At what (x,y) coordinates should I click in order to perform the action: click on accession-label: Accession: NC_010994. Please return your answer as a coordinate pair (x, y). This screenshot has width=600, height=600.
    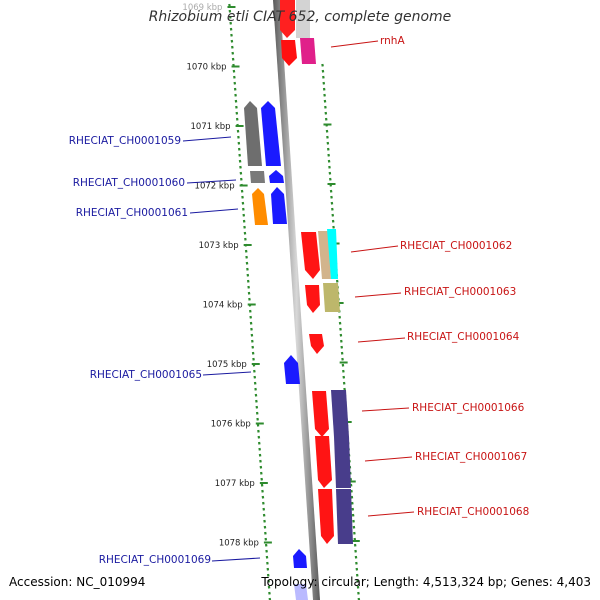
    Looking at the image, I should click on (77, 582).